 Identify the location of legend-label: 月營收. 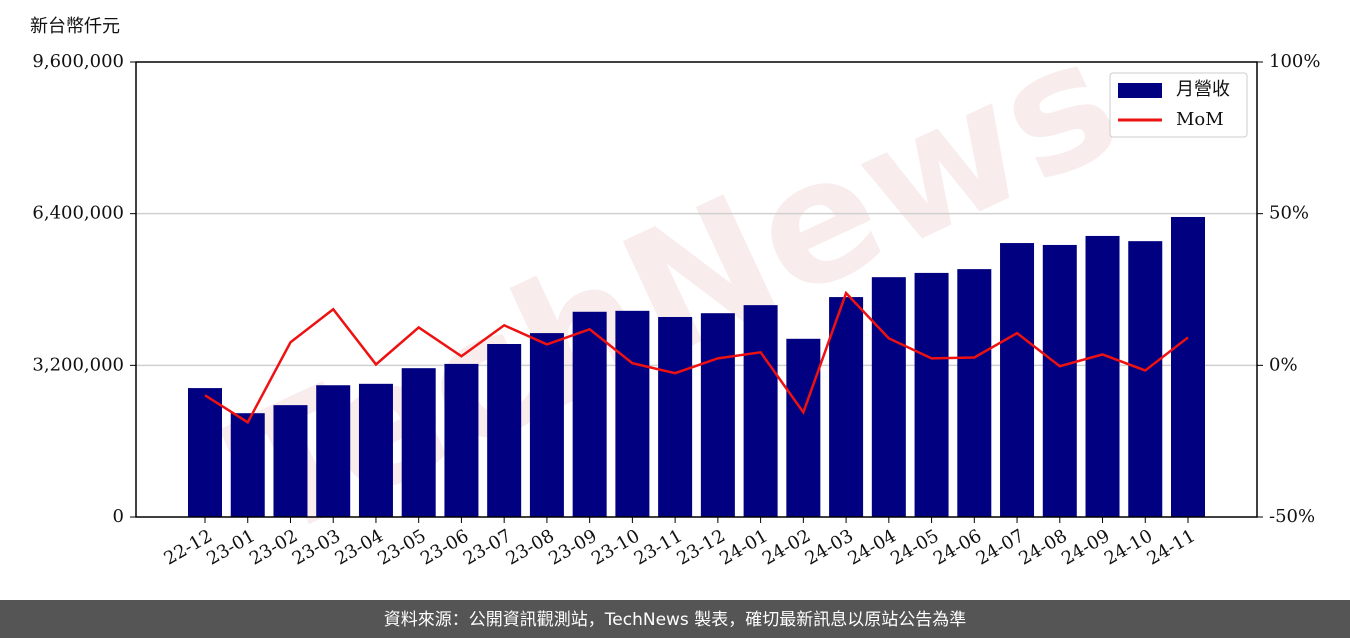
(1203, 89).